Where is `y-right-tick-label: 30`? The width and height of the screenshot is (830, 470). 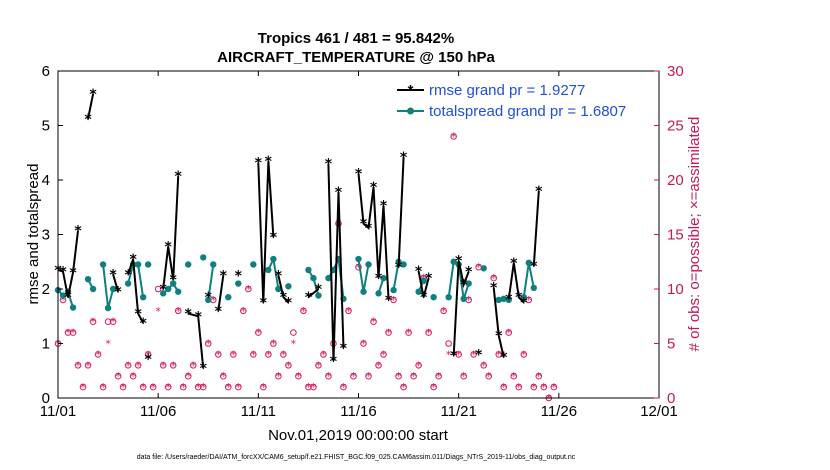
y-right-tick-label: 30 is located at coordinates (675, 71).